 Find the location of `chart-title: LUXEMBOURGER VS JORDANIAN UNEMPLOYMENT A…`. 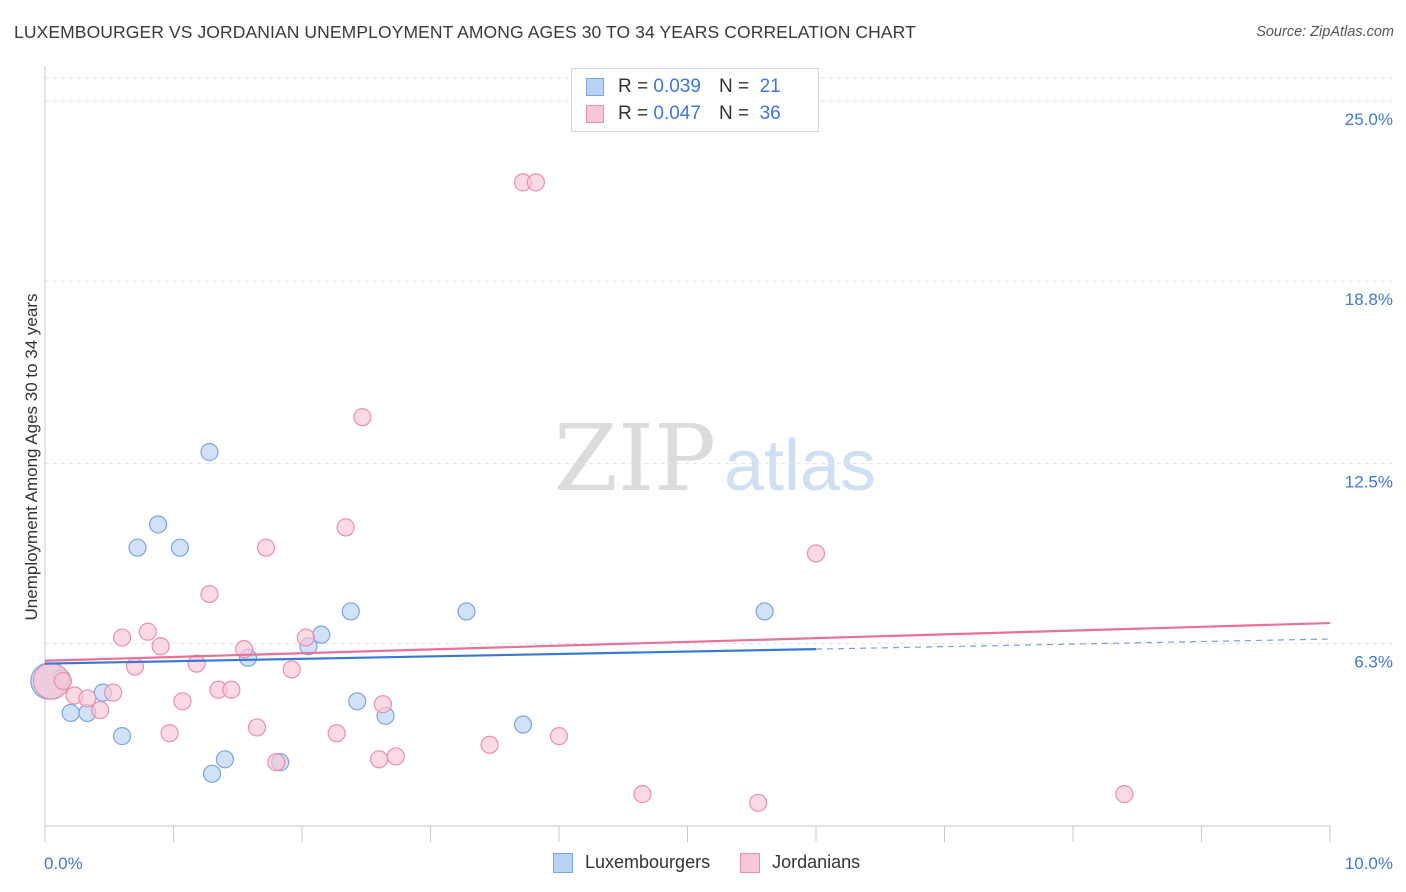

chart-title: LUXEMBOURGER VS JORDANIAN UNEMPLOYMENT A… is located at coordinates (465, 32).